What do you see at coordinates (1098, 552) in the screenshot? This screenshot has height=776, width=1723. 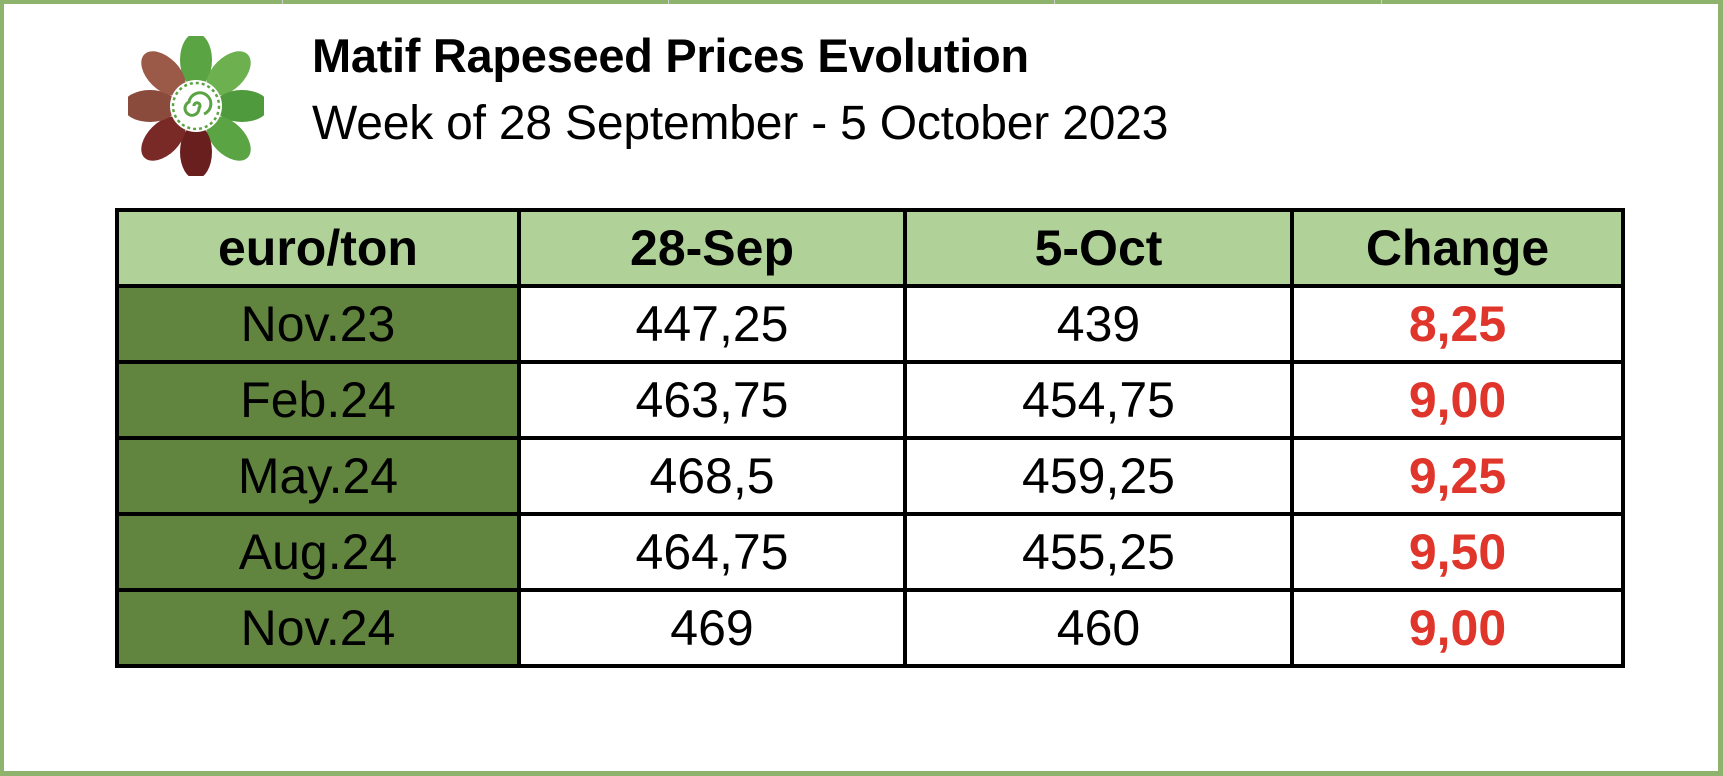 I see `price-5-oct-cell: 455,25` at bounding box center [1098, 552].